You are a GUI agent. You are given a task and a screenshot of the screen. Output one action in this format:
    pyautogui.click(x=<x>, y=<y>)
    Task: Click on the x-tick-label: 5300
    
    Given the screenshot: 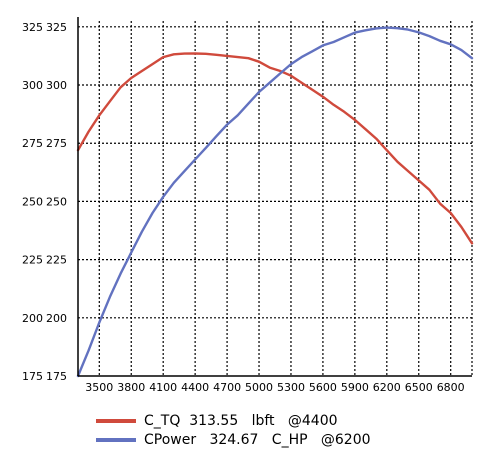 What is the action you would take?
    pyautogui.click(x=291, y=387)
    